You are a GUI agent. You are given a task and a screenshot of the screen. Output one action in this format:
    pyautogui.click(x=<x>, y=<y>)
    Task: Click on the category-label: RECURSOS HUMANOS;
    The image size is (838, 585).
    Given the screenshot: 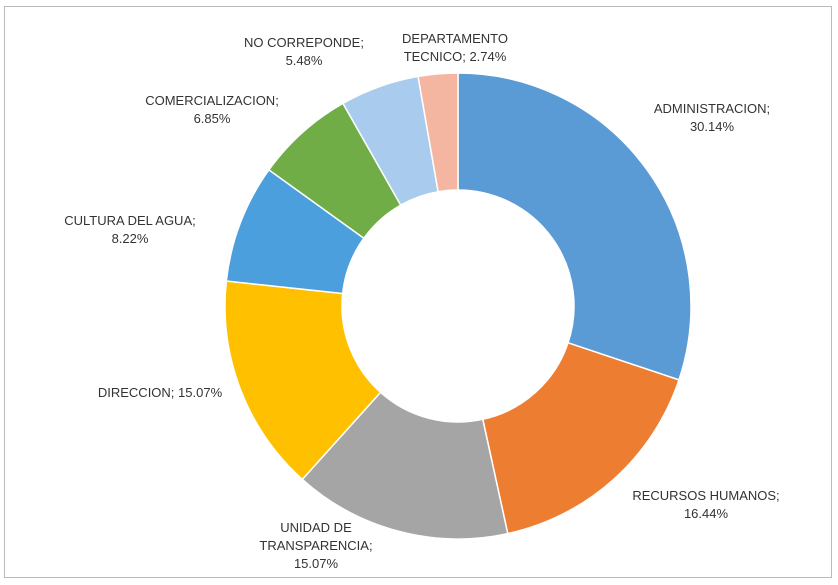 What is the action you would take?
    pyautogui.click(x=706, y=495)
    